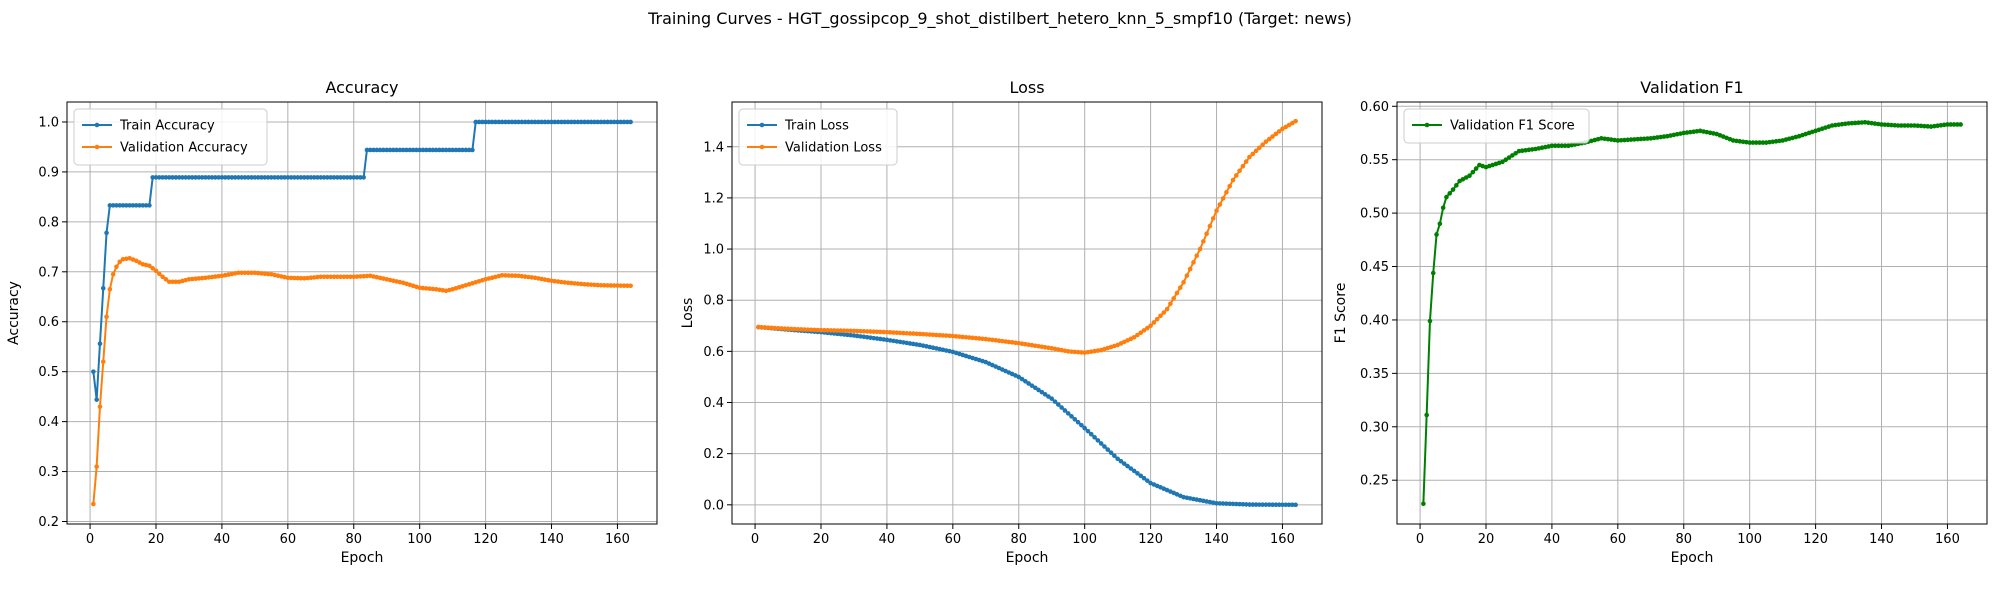 This screenshot has height=600, width=2000. What do you see at coordinates (48, 222) in the screenshot?
I see `y-tick-label: 0.8` at bounding box center [48, 222].